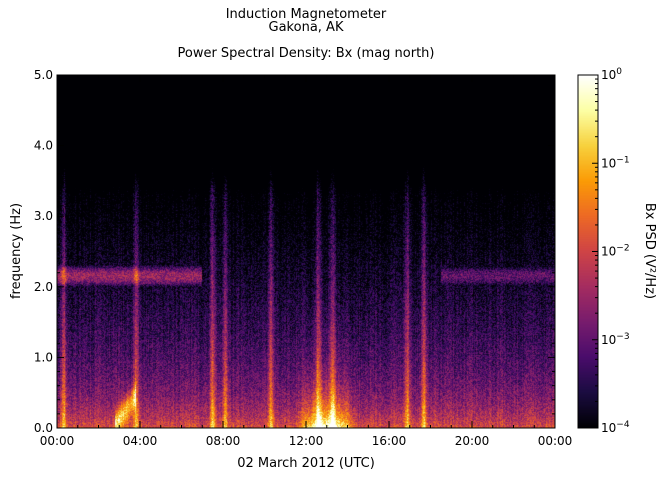 This screenshot has height=477, width=664. What do you see at coordinates (305, 53) in the screenshot?
I see `plot-title: Power Spectral Density: Bx (mag north)` at bounding box center [305, 53].